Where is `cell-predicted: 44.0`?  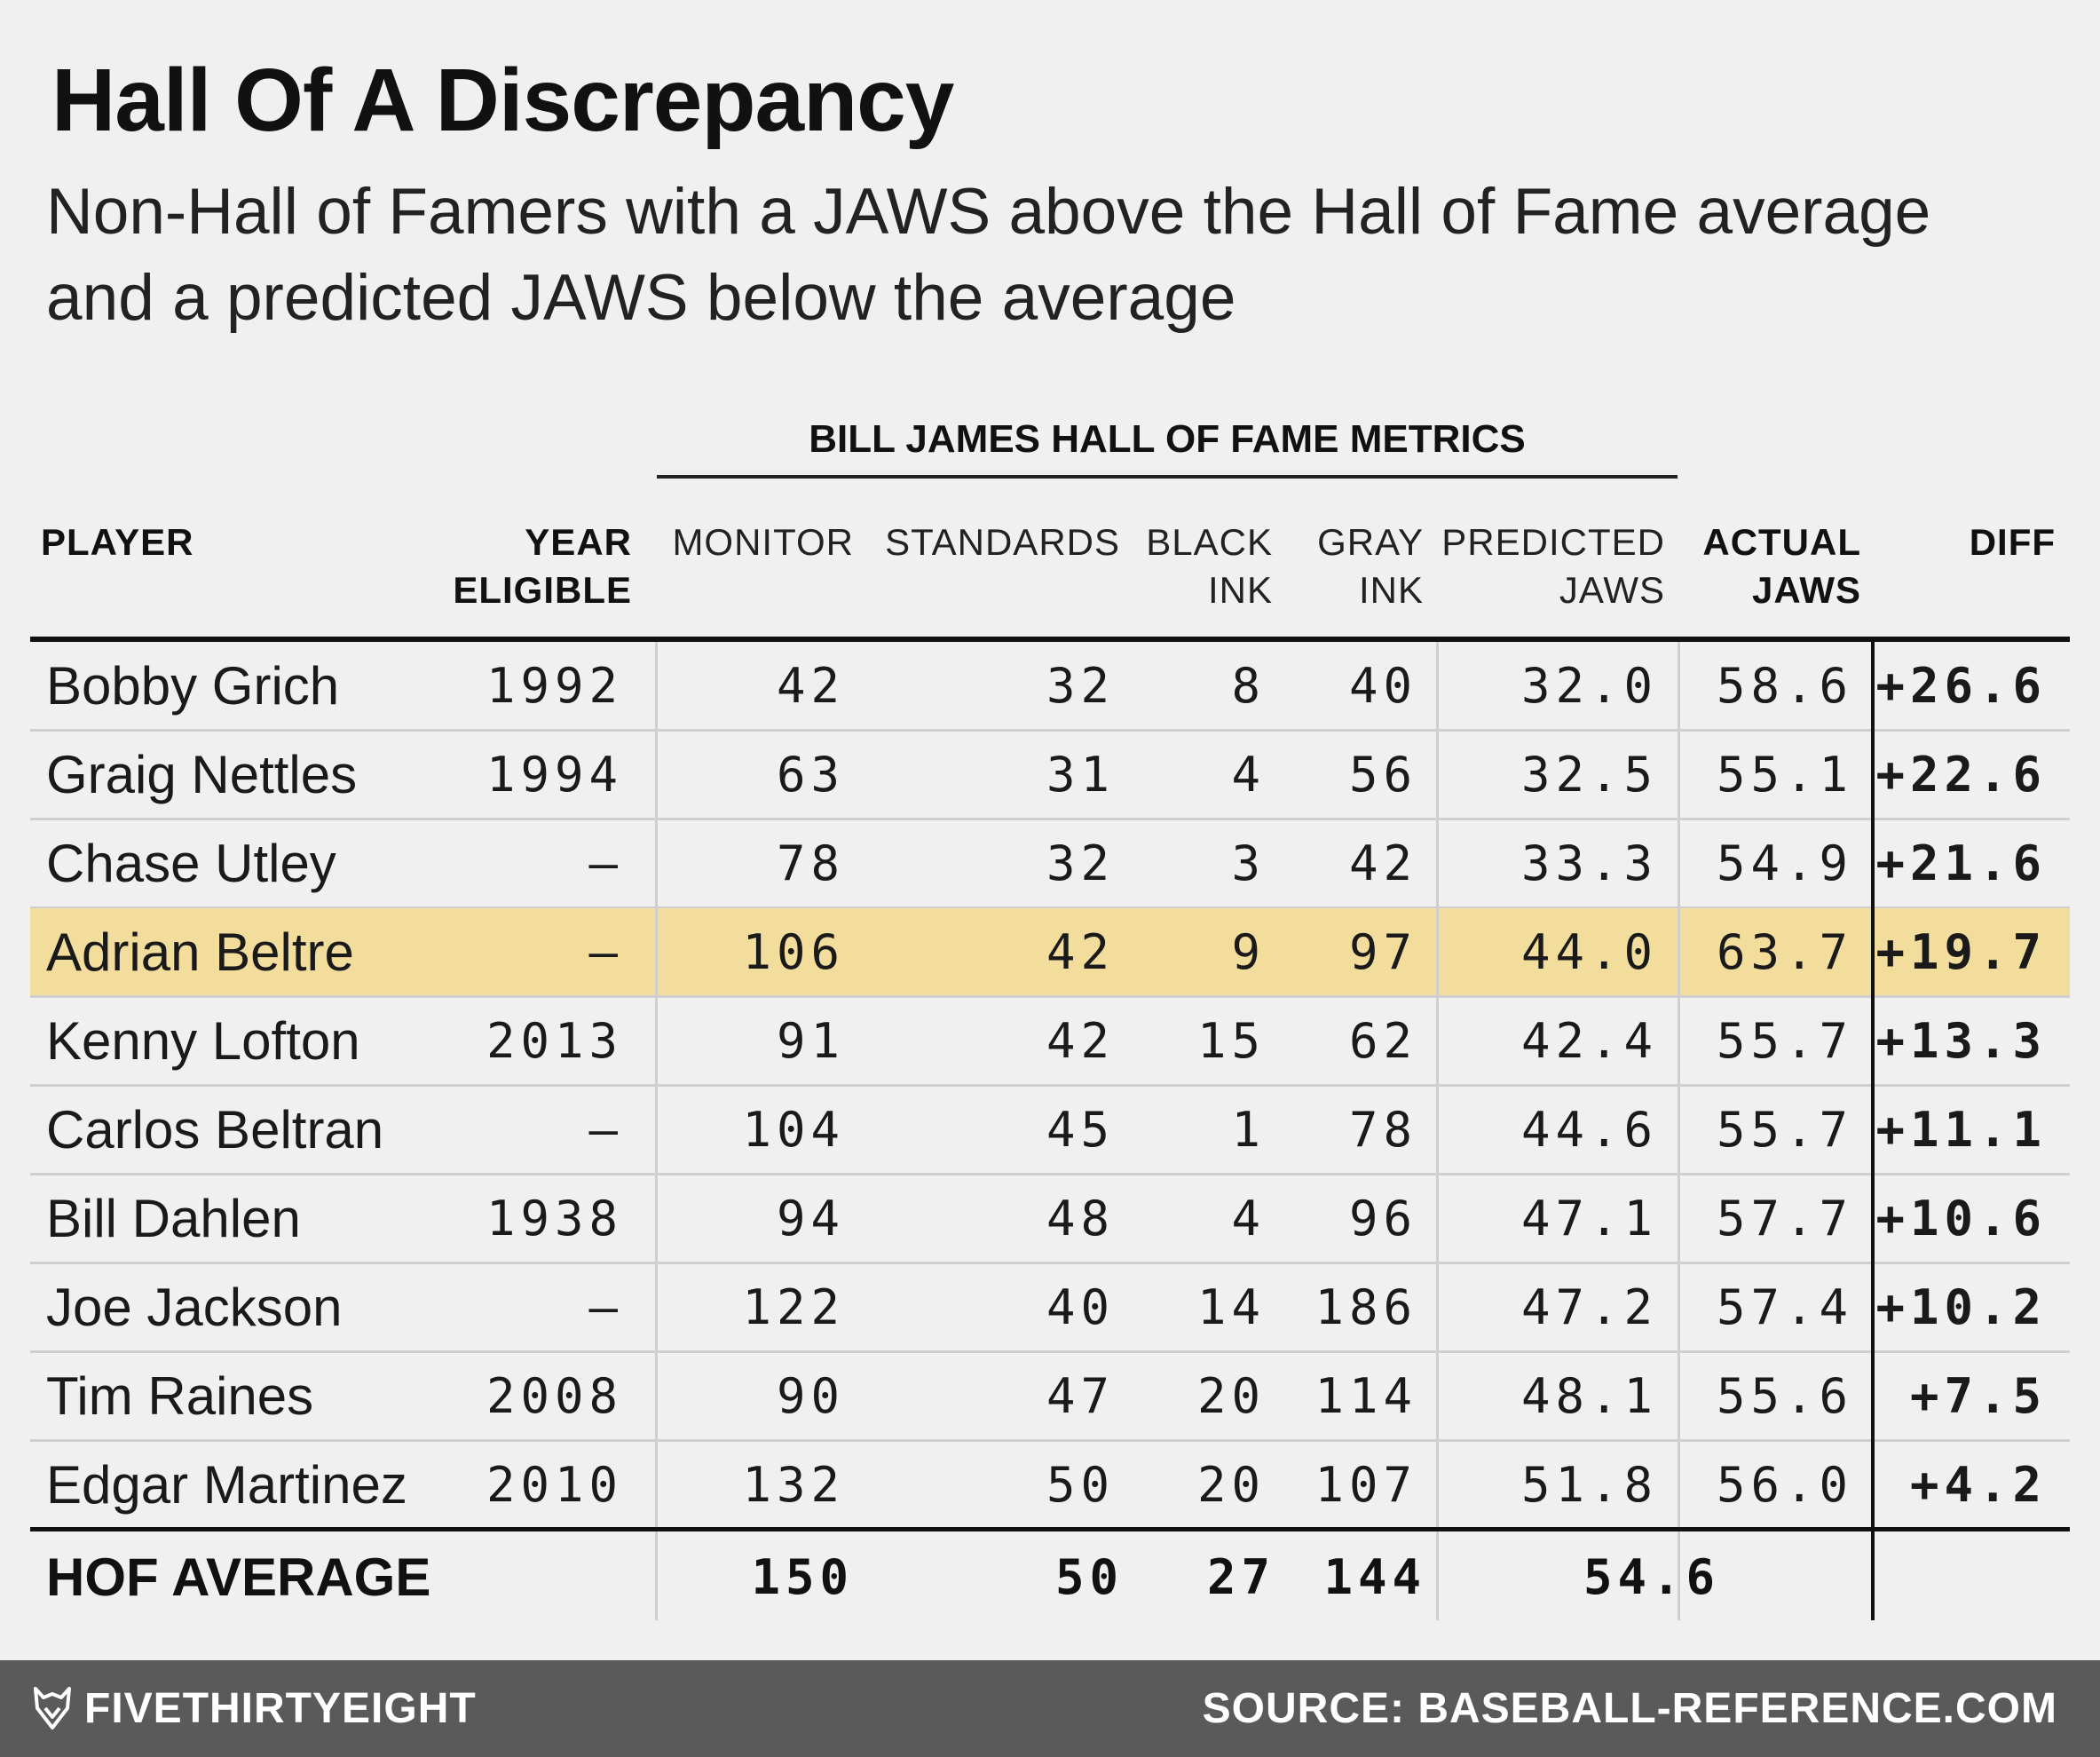 cell-predicted: 44.0 is located at coordinates (1589, 952).